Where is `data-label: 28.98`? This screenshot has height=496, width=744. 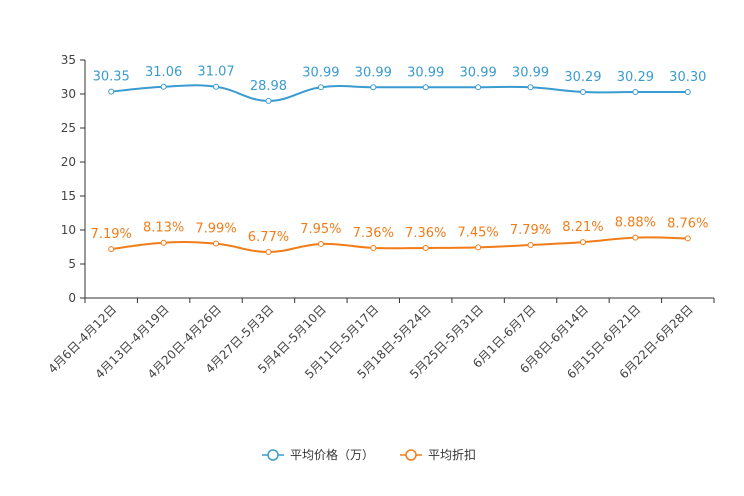 data-label: 28.98 is located at coordinates (268, 86).